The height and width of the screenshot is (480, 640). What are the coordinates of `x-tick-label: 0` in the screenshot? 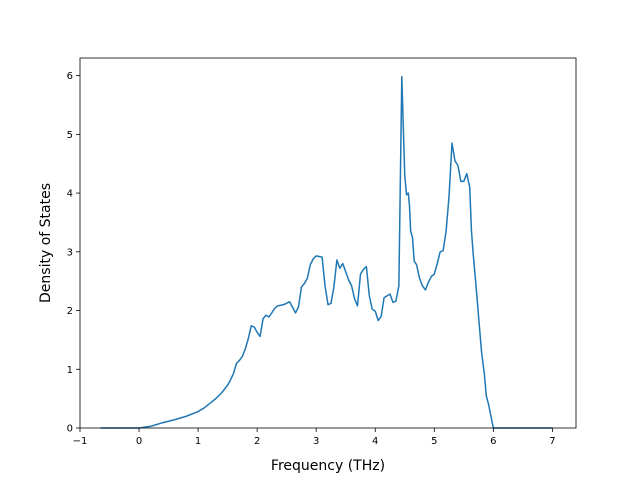 It's located at (139, 441).